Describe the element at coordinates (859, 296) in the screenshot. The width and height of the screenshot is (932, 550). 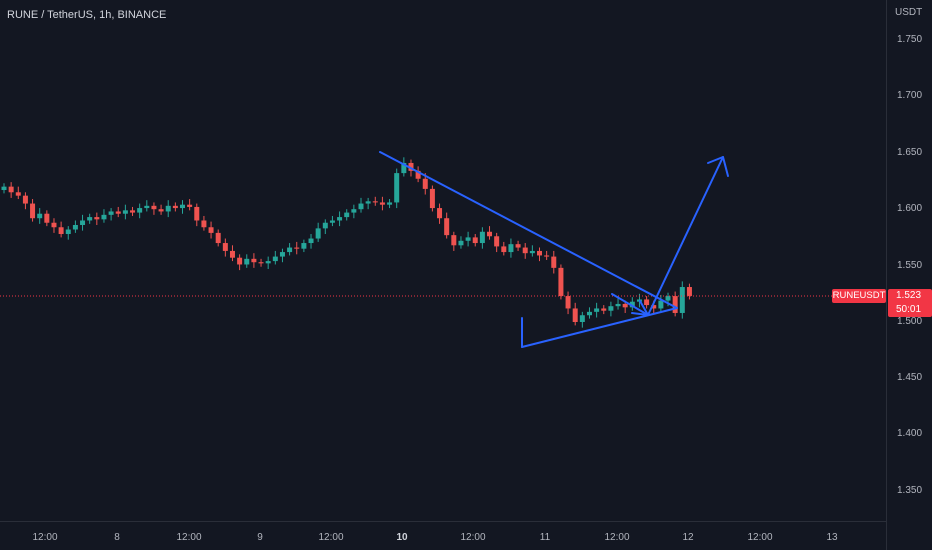
I see `symbol-price-label: RUNEUSDT` at that location.